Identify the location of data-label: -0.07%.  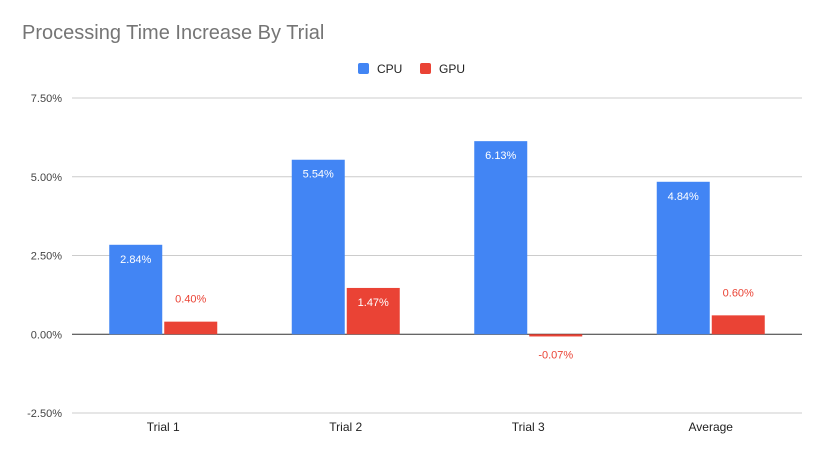
(555, 355).